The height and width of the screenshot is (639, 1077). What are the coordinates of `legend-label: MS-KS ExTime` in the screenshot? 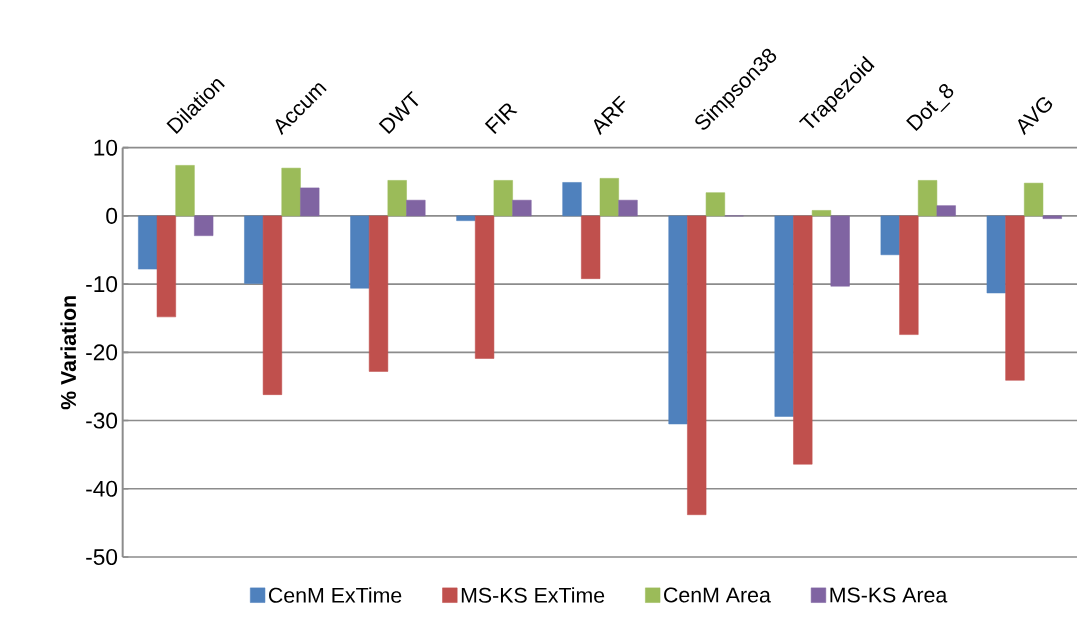 It's located at (533, 595).